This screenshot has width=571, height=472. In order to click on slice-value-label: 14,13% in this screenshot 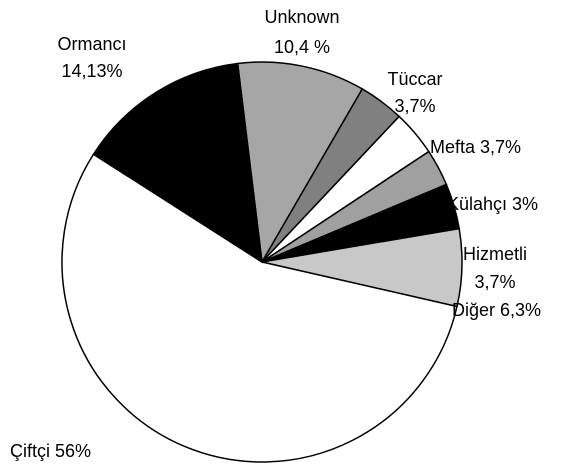, I will do `click(91, 71)`.